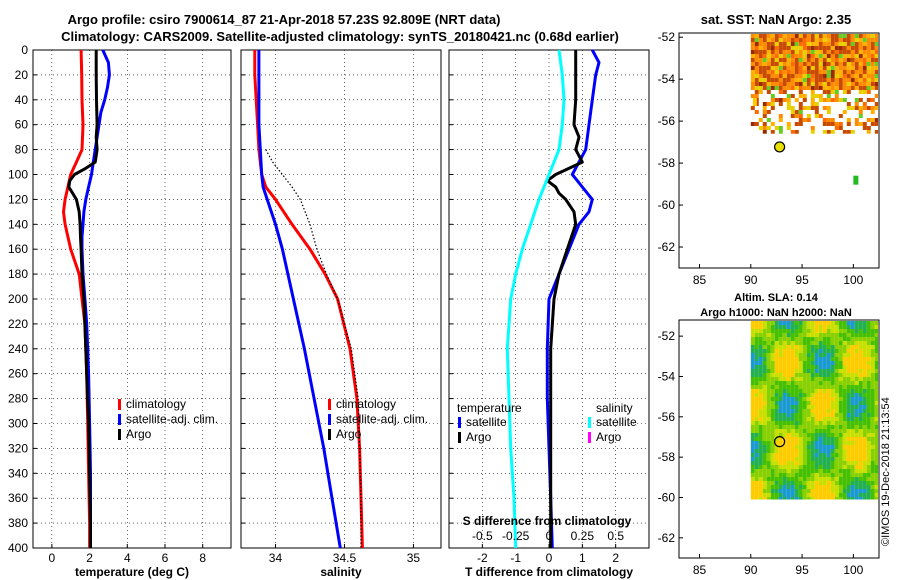 The image size is (900, 580). I want to click on x-tick-label: 34, so click(276, 558).